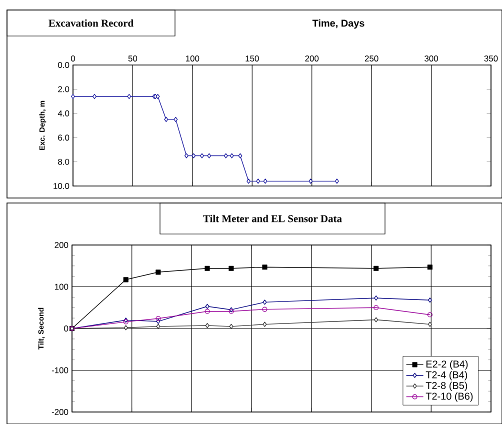 Image resolution: width=502 pixels, height=424 pixels. I want to click on y-tick-label: -200, so click(60, 412).